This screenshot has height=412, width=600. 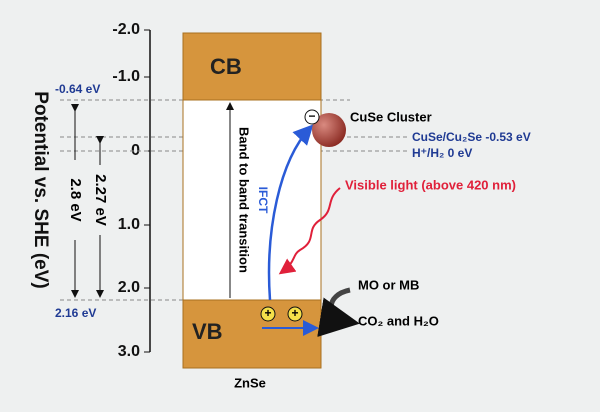 What do you see at coordinates (442, 153) in the screenshot?
I see `h-level-label: H⁺/H₂ 0 eV` at bounding box center [442, 153].